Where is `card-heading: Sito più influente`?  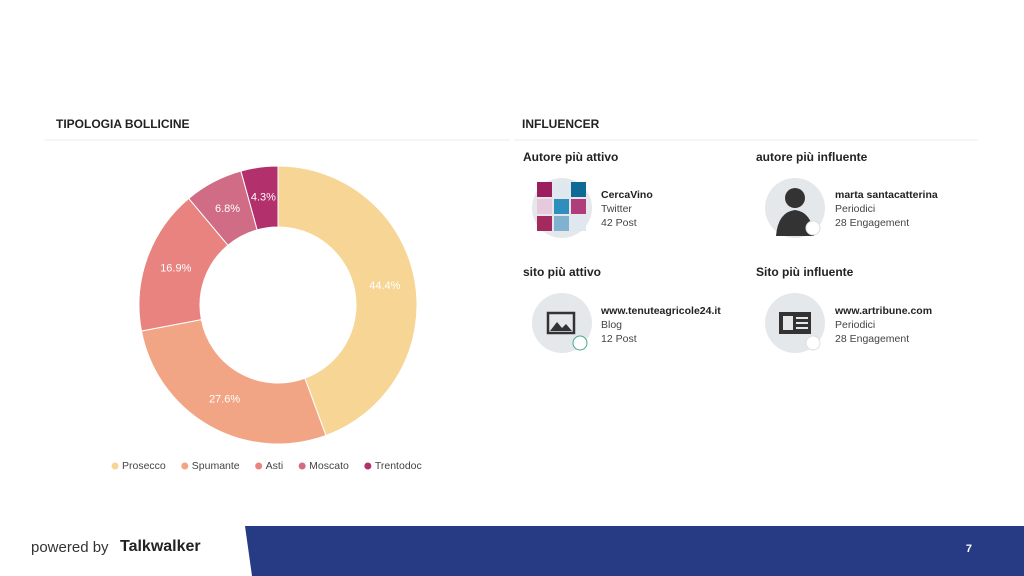
card-heading: Sito più influente is located at coordinates (805, 272).